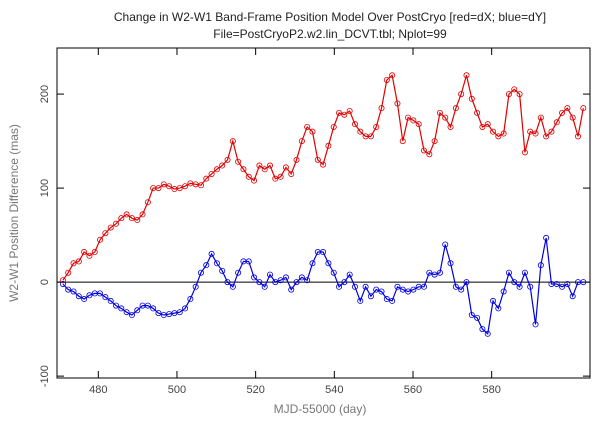 This screenshot has height=430, width=600. What do you see at coordinates (413, 390) in the screenshot?
I see `x-tick-label: 560` at bounding box center [413, 390].